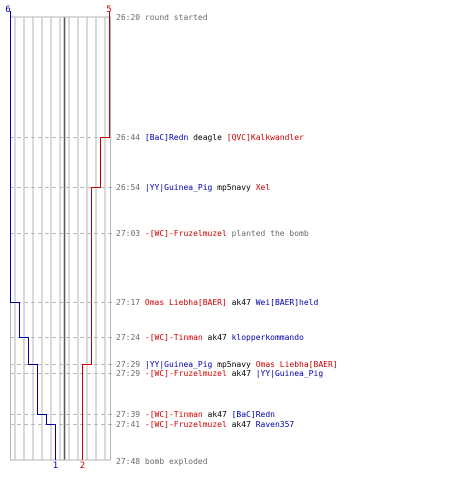 This screenshot has width=450, height=500. I want to click on player-name: klopperkommando, so click(267, 337).